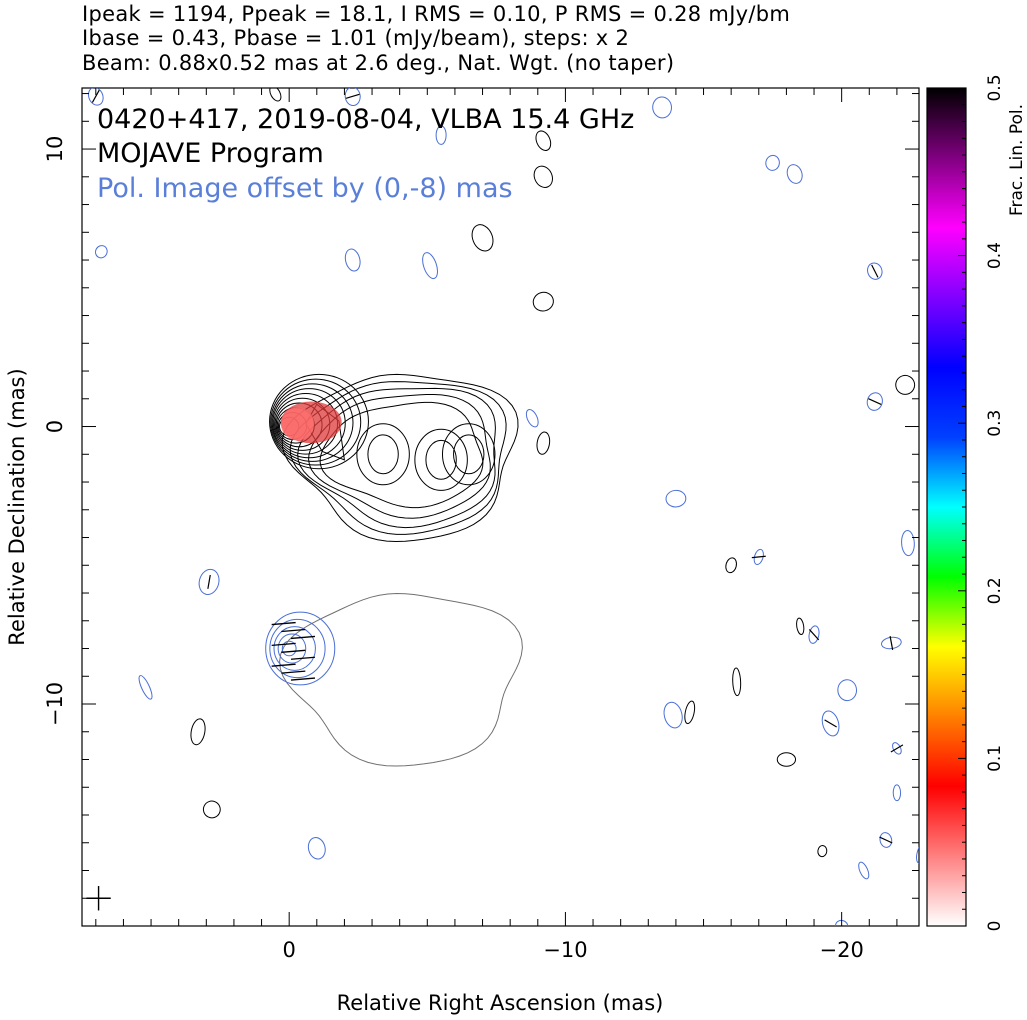  What do you see at coordinates (995, 758) in the screenshot?
I see `colorbar-tick-label-1: 0.1` at bounding box center [995, 758].